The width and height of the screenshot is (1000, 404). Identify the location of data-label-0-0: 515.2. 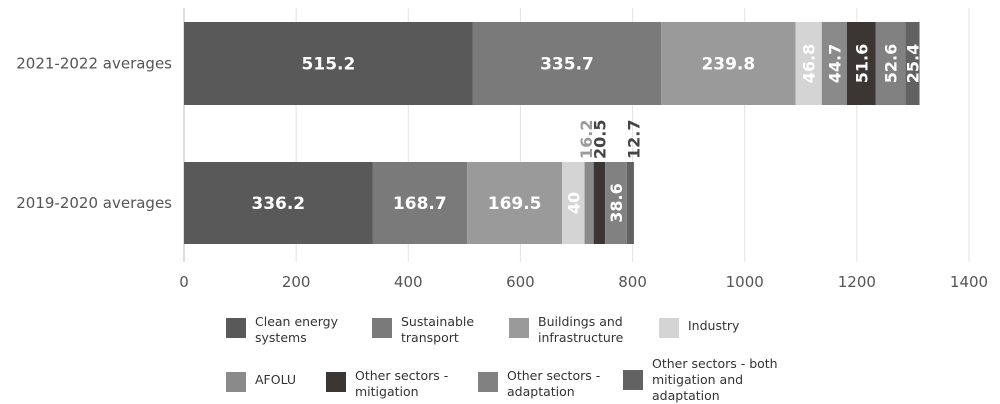
(329, 65).